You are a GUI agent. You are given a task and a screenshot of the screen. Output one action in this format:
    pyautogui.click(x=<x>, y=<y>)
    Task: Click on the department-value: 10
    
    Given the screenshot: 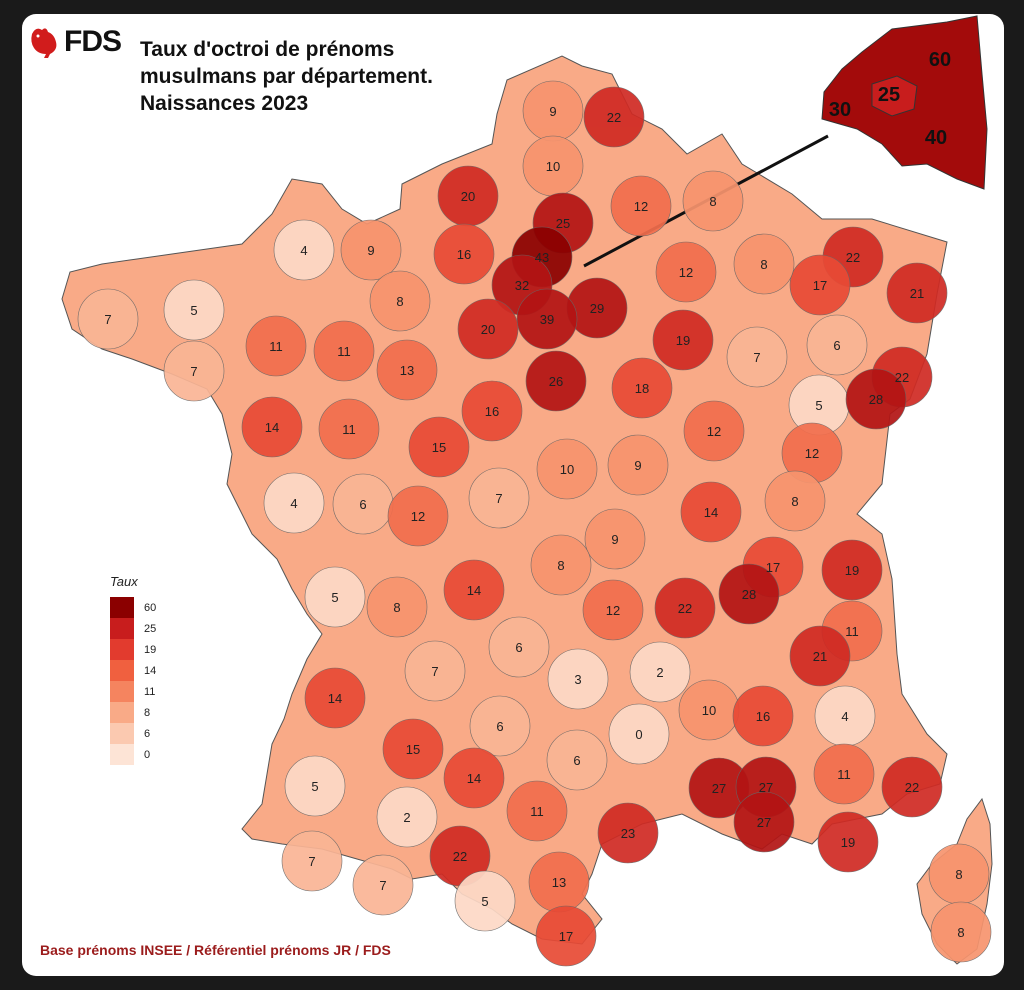 What is the action you would take?
    pyautogui.click(x=567, y=469)
    